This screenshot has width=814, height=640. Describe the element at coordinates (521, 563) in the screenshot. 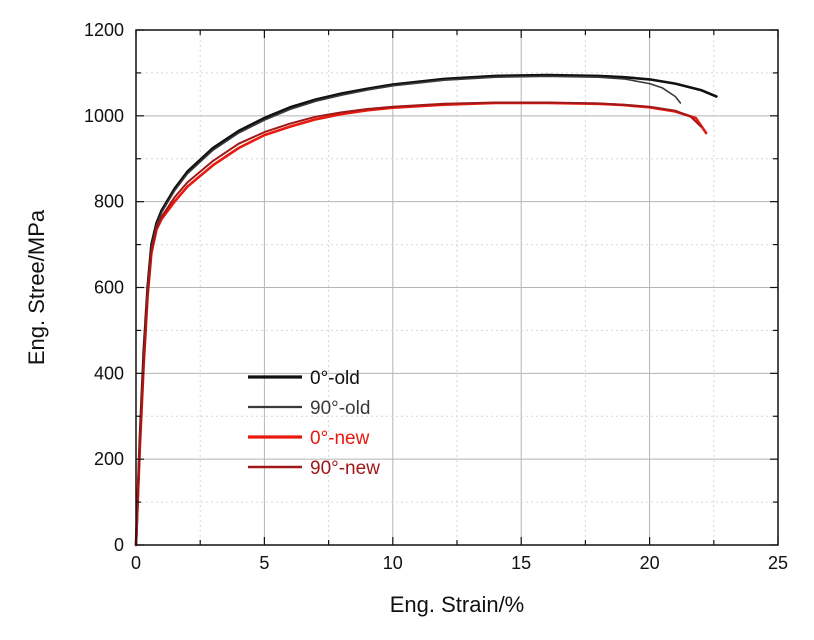

I see `x-tick-label: 15` at that location.